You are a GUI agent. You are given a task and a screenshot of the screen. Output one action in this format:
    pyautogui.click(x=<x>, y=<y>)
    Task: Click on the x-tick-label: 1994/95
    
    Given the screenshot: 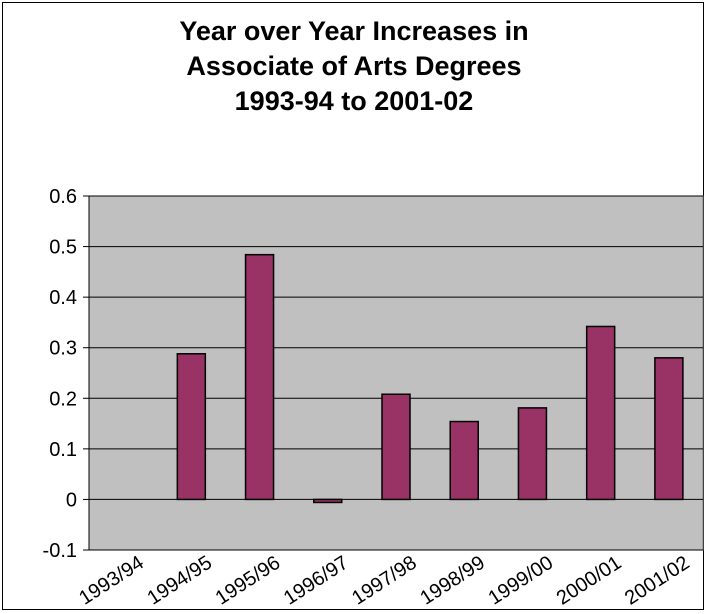 What is the action you would take?
    pyautogui.click(x=179, y=581)
    